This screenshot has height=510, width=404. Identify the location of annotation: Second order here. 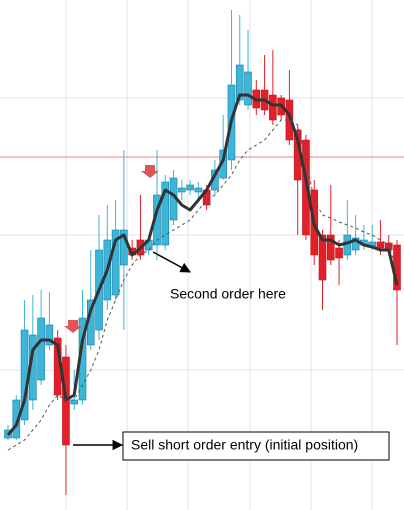
(228, 294).